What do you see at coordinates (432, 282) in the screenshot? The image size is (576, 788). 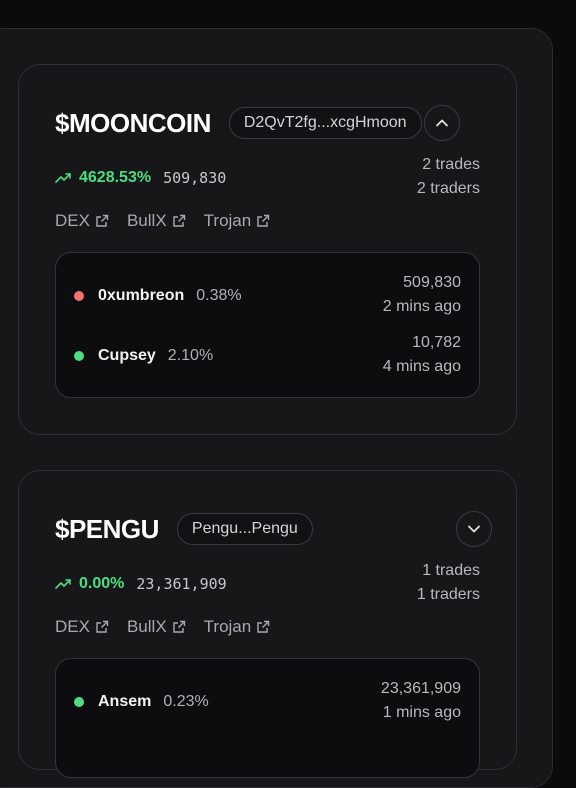 I see `trade-amount: 509,830` at bounding box center [432, 282].